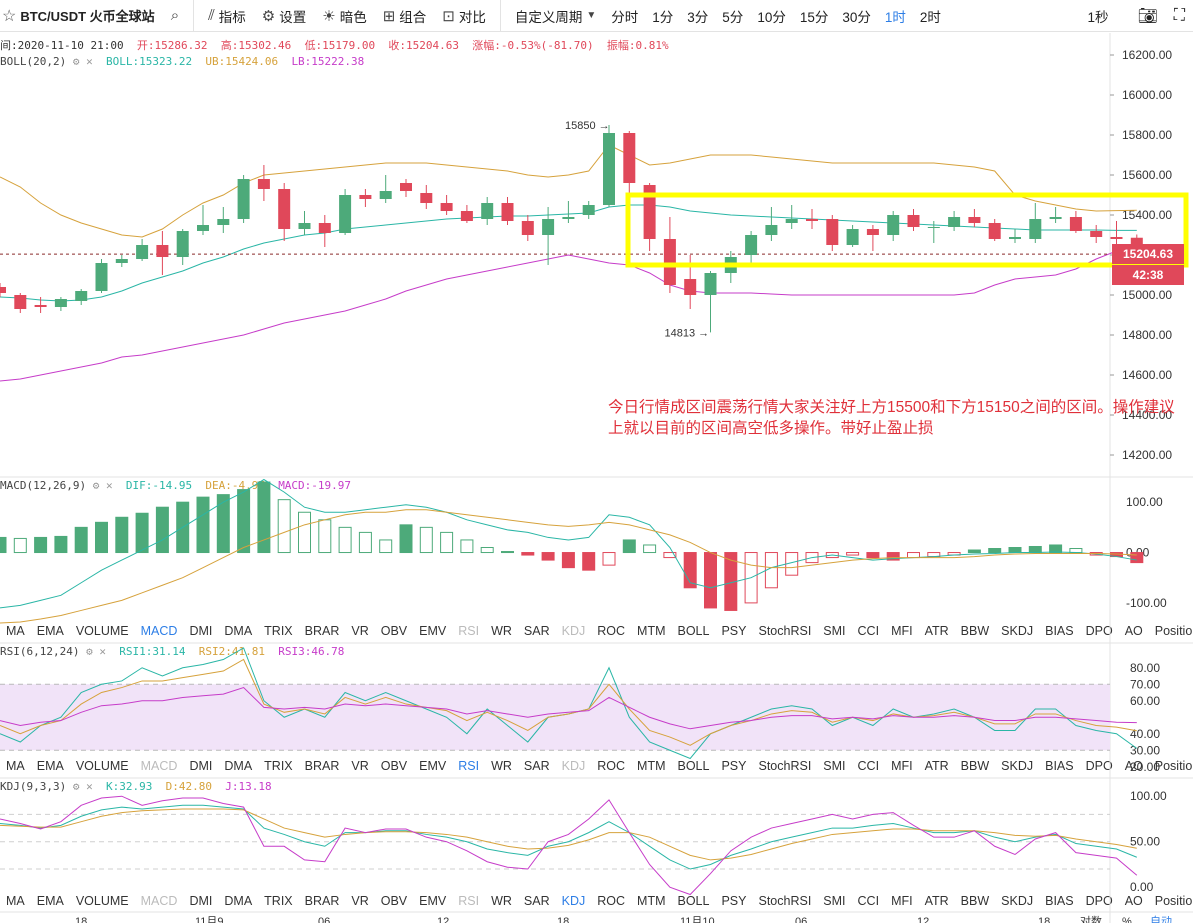  What do you see at coordinates (87, 16) in the screenshot?
I see `symbol-title: BTC/USDT 火币全球站` at bounding box center [87, 16].